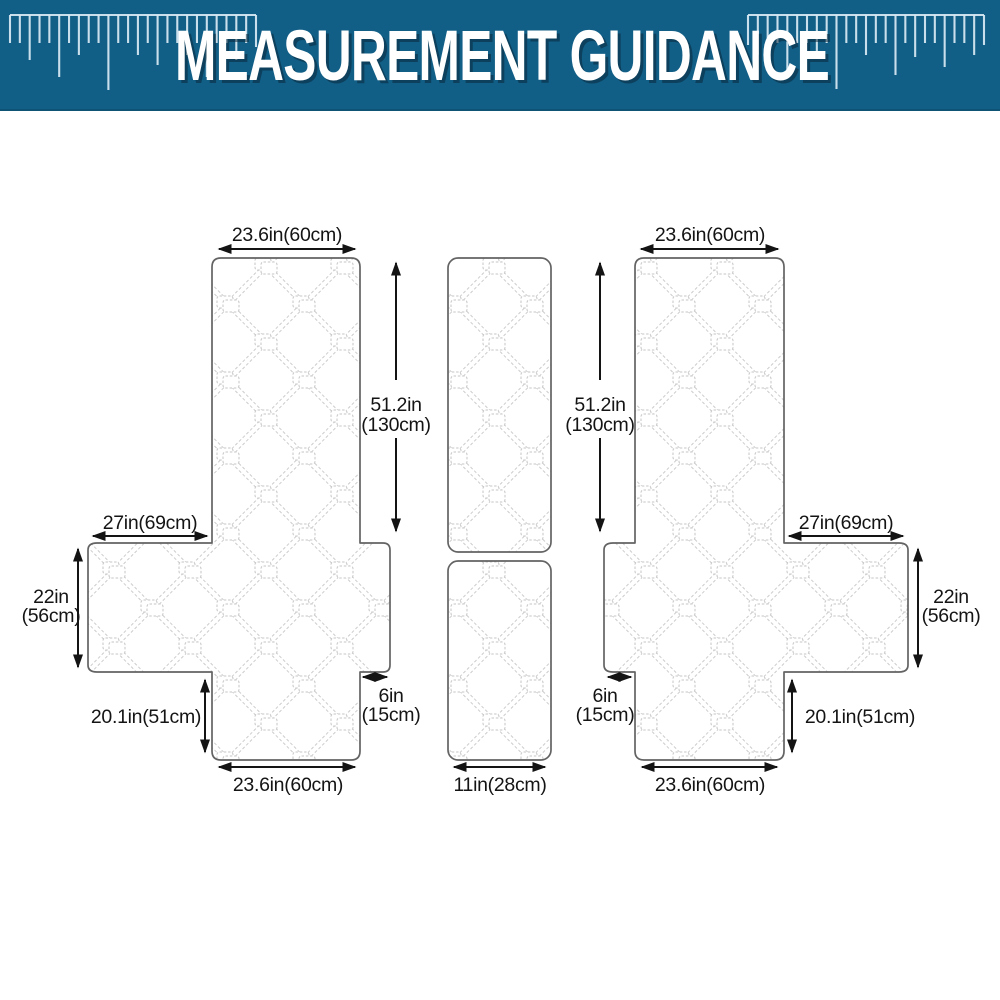 The height and width of the screenshot is (1000, 1000). What do you see at coordinates (502, 55) in the screenshot?
I see `page-title: MEASUREMENT GUIDANCE` at bounding box center [502, 55].